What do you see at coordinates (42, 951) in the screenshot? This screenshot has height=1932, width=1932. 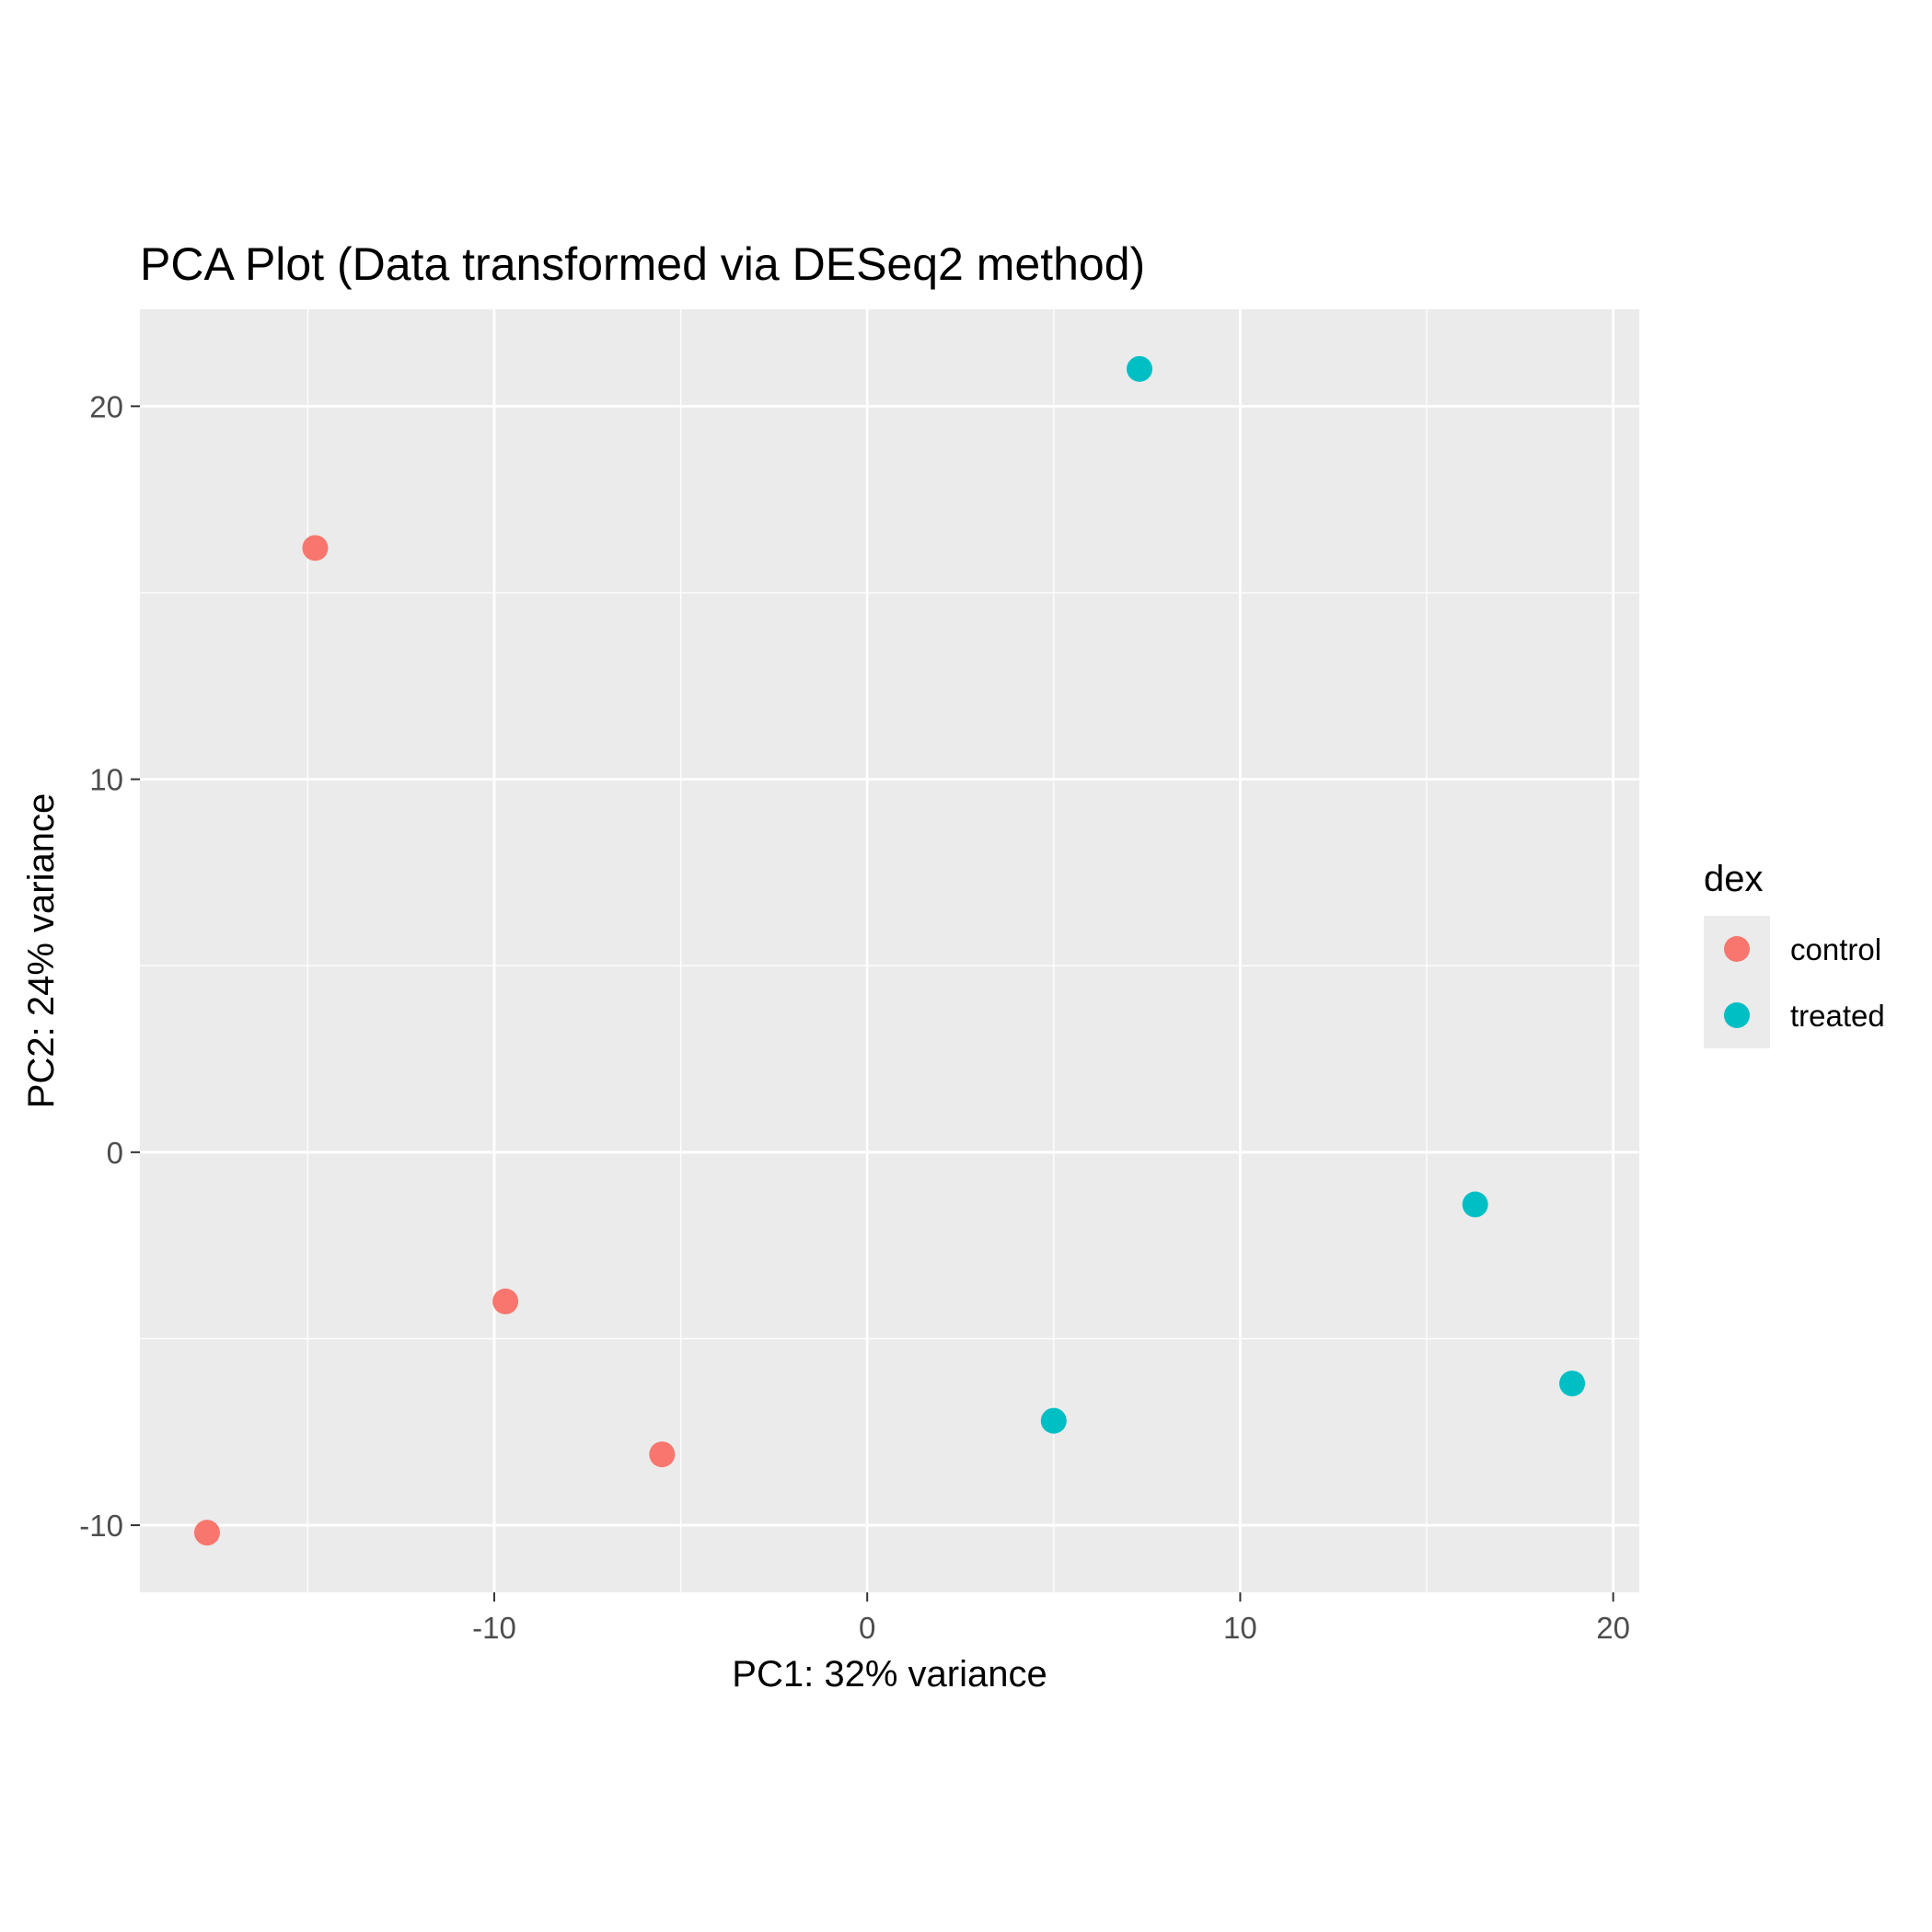 I see `y-axis-title: PC2: 24% variance` at bounding box center [42, 951].